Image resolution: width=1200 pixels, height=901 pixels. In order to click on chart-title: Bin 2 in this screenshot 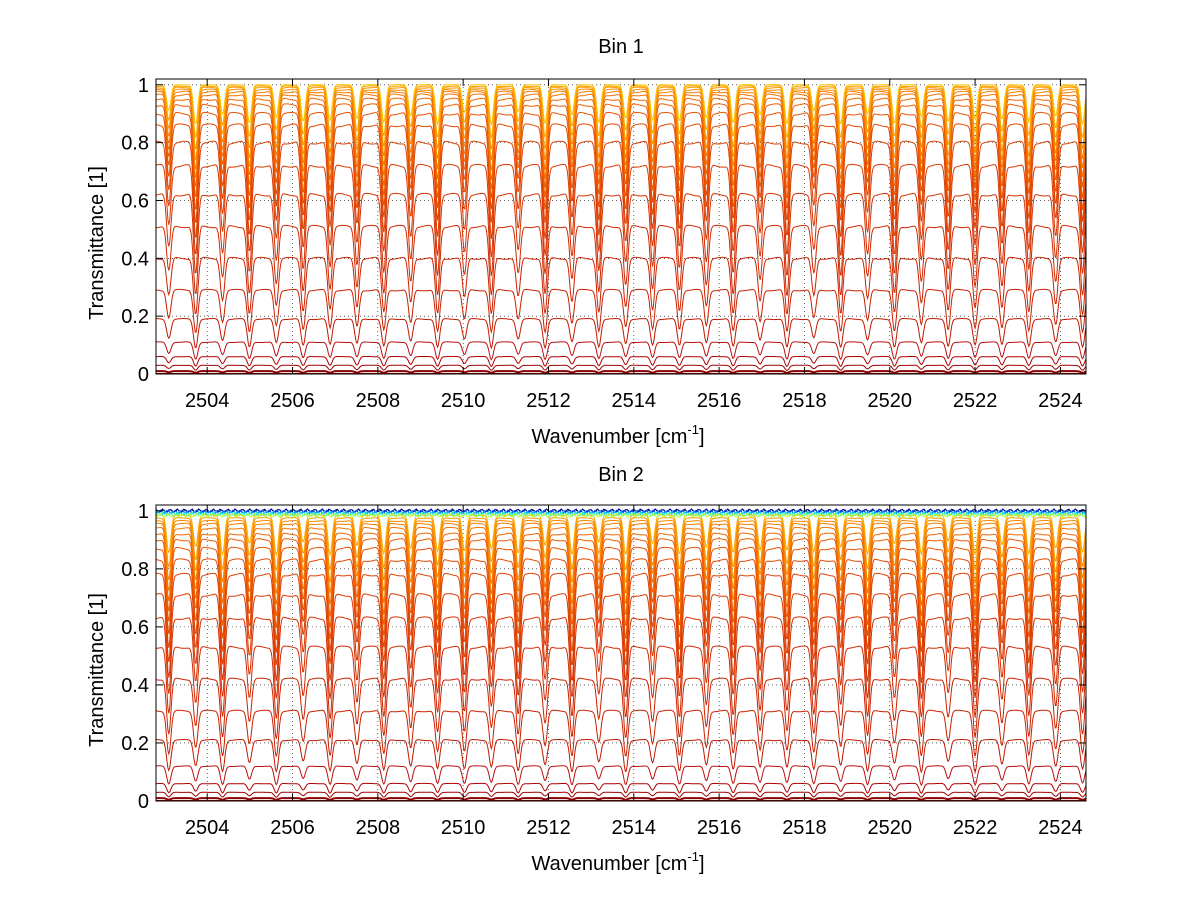, I will do `click(621, 475)`.